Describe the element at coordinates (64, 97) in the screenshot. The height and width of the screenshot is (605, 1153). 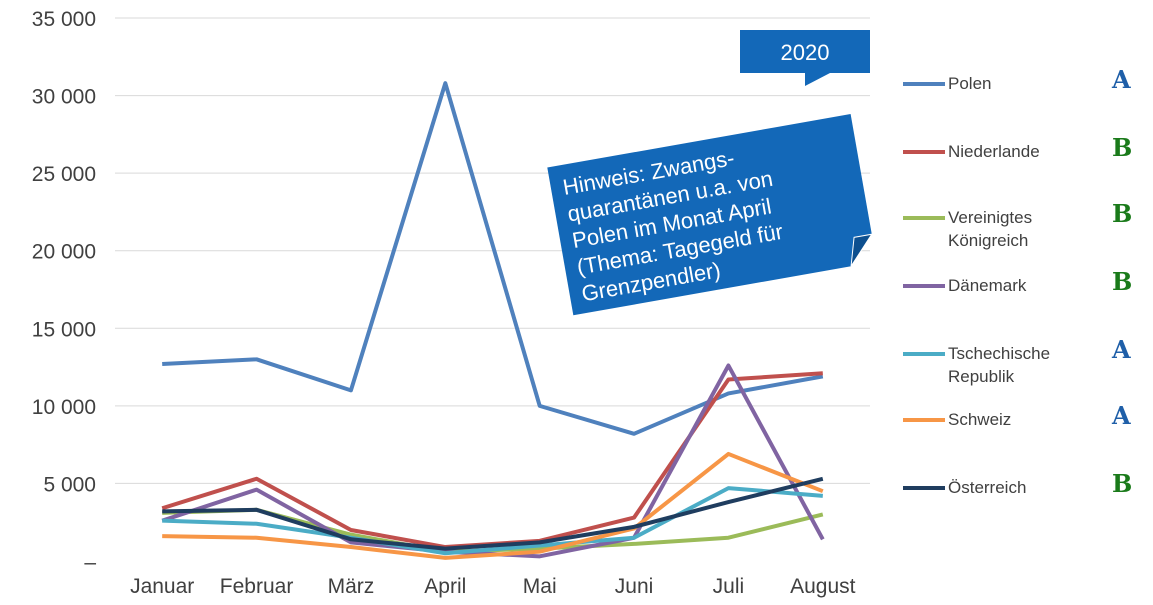
I see `y-tick-label: 30 000` at that location.